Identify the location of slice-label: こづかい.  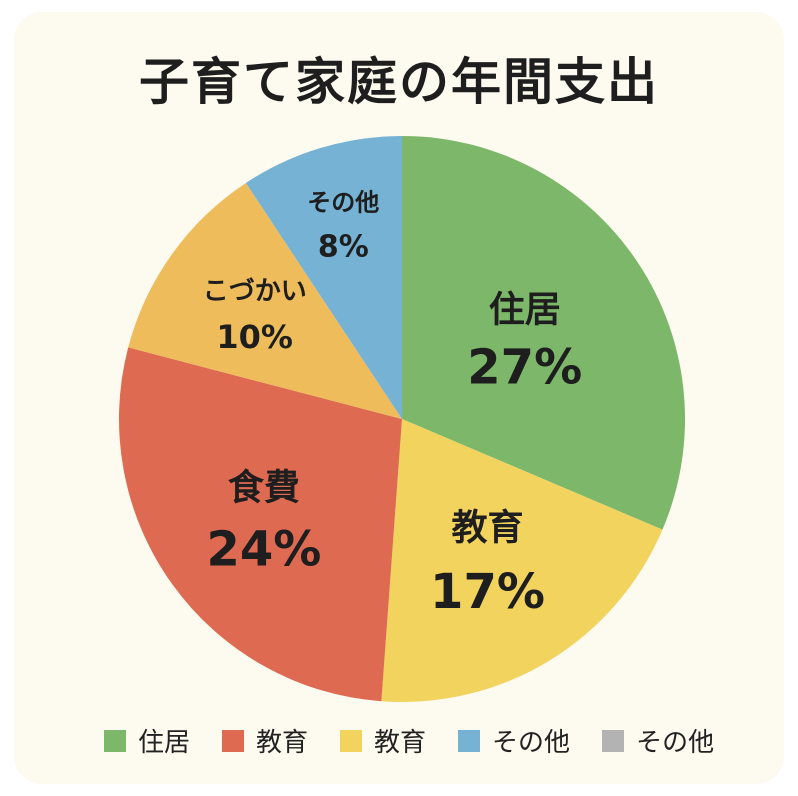
(255, 292).